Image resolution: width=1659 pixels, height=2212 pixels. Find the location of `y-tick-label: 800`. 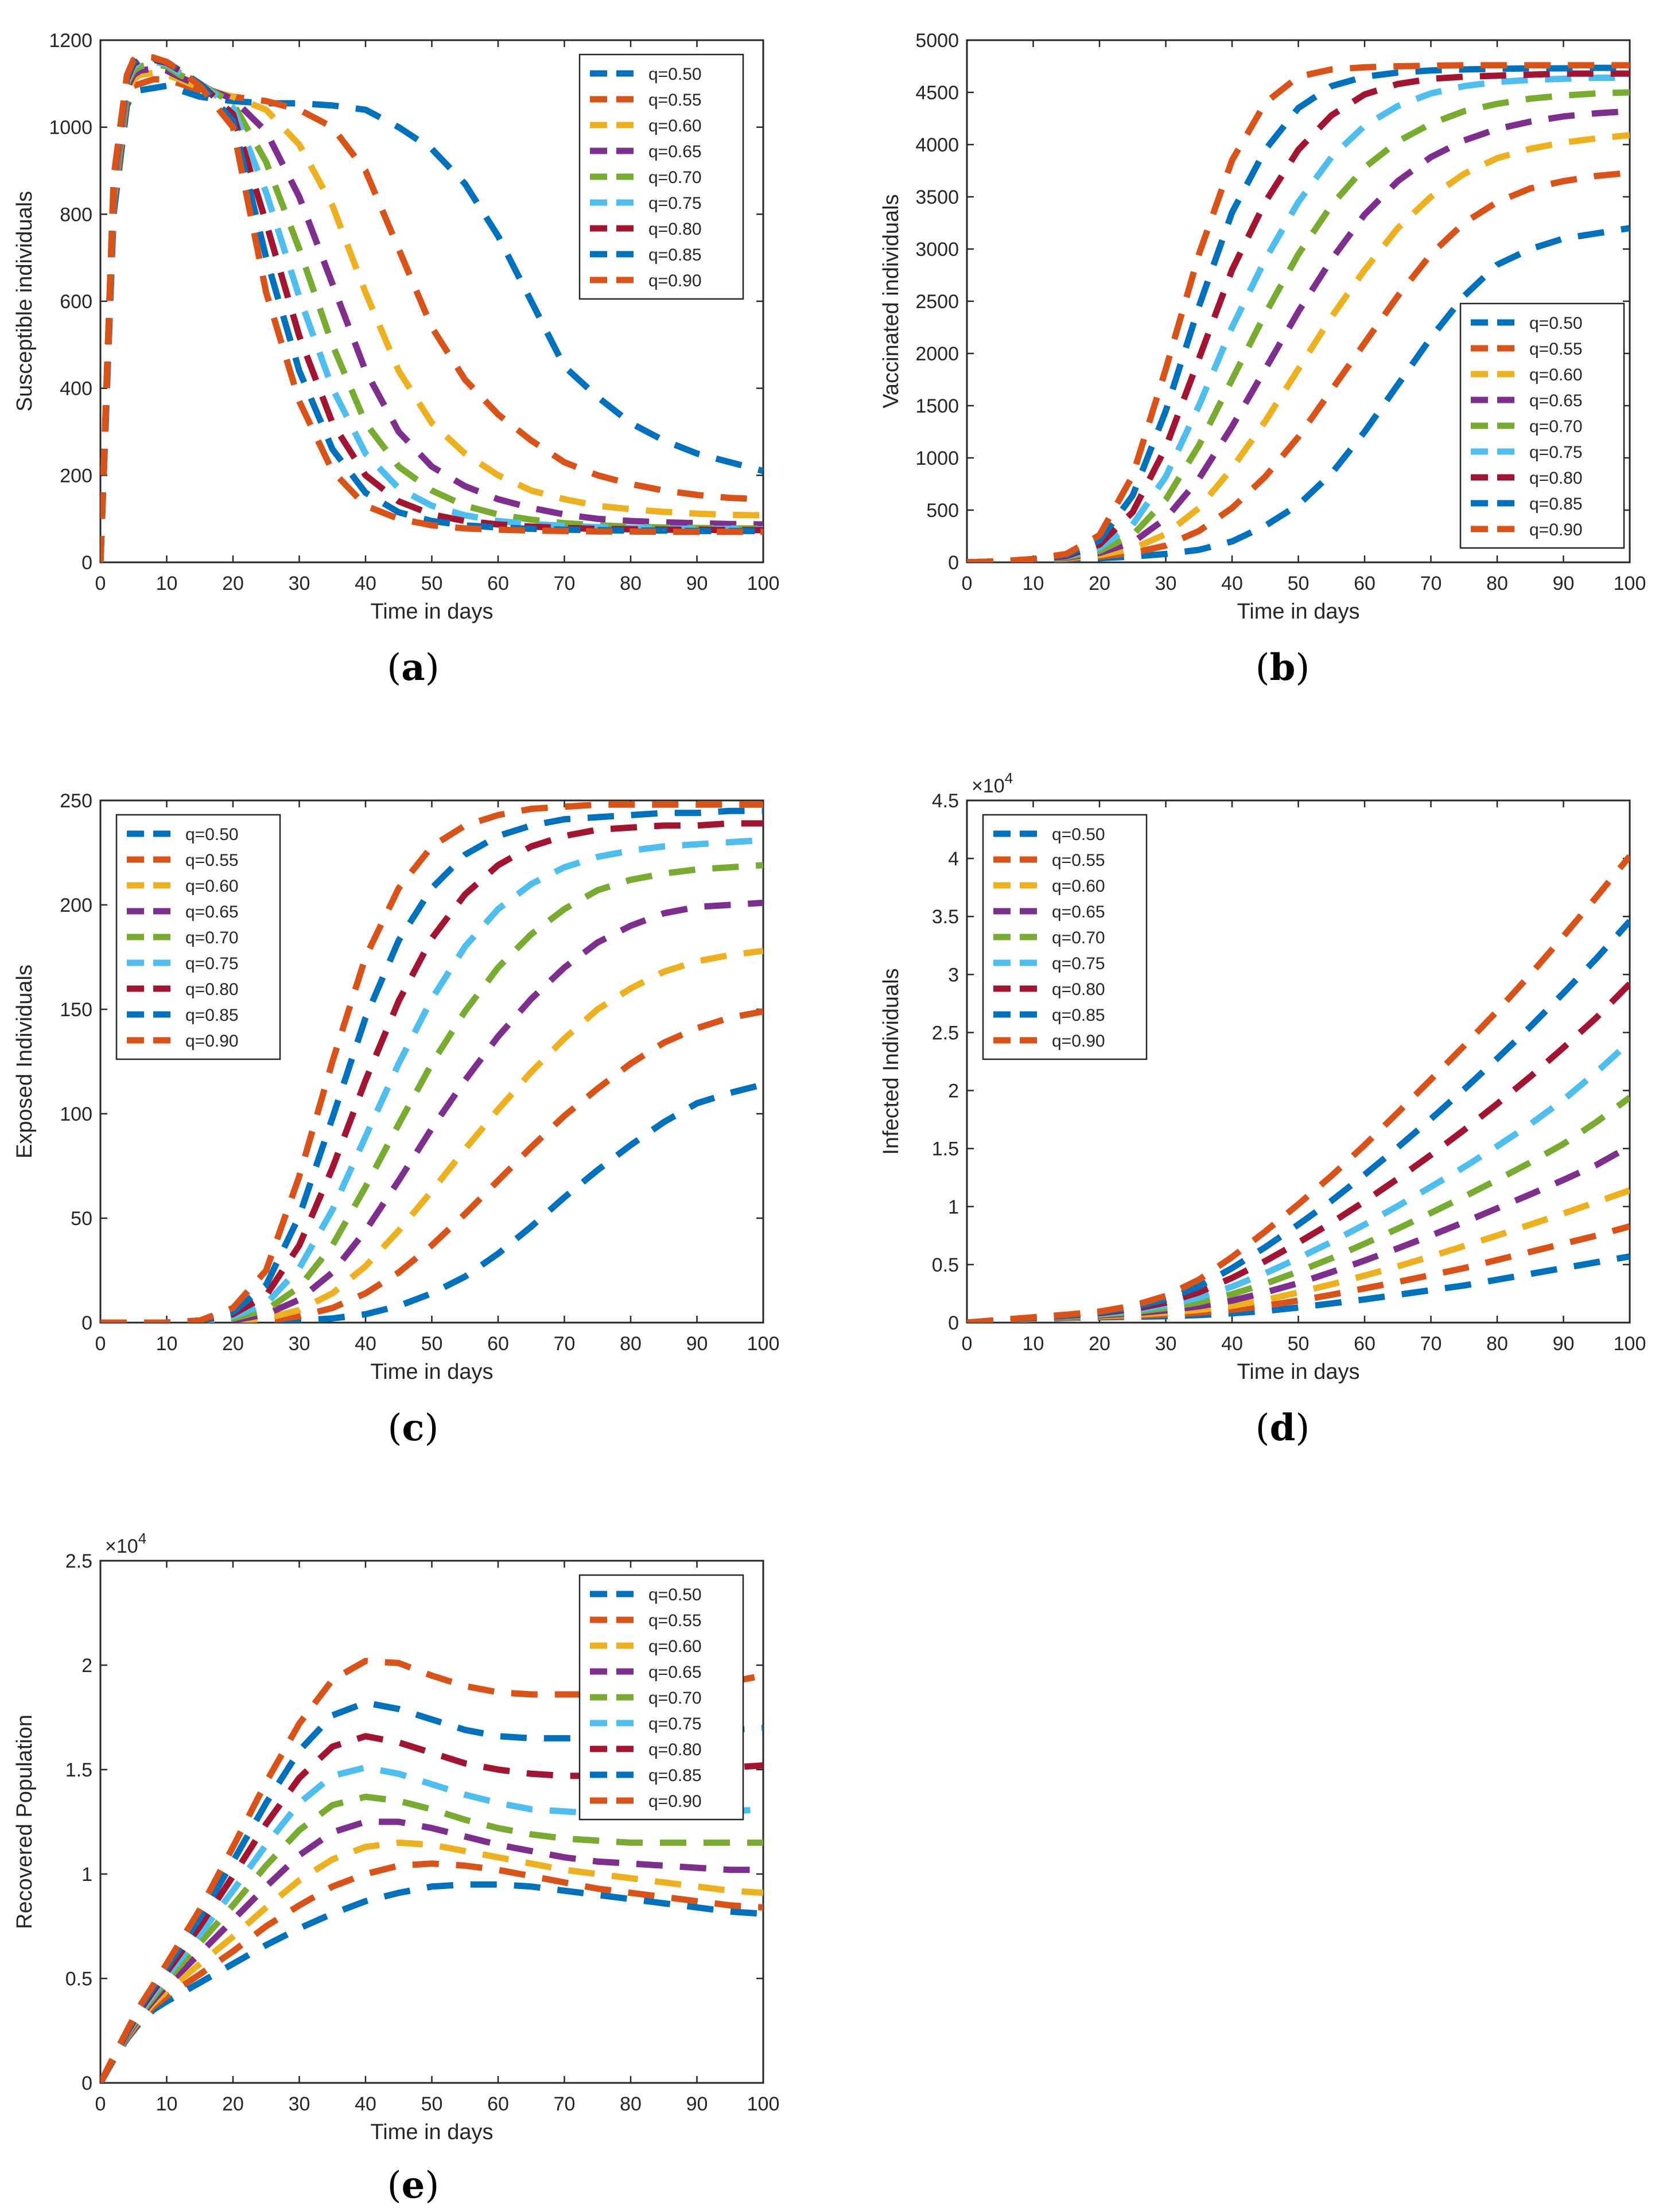

y-tick-label: 800 is located at coordinates (76, 215).